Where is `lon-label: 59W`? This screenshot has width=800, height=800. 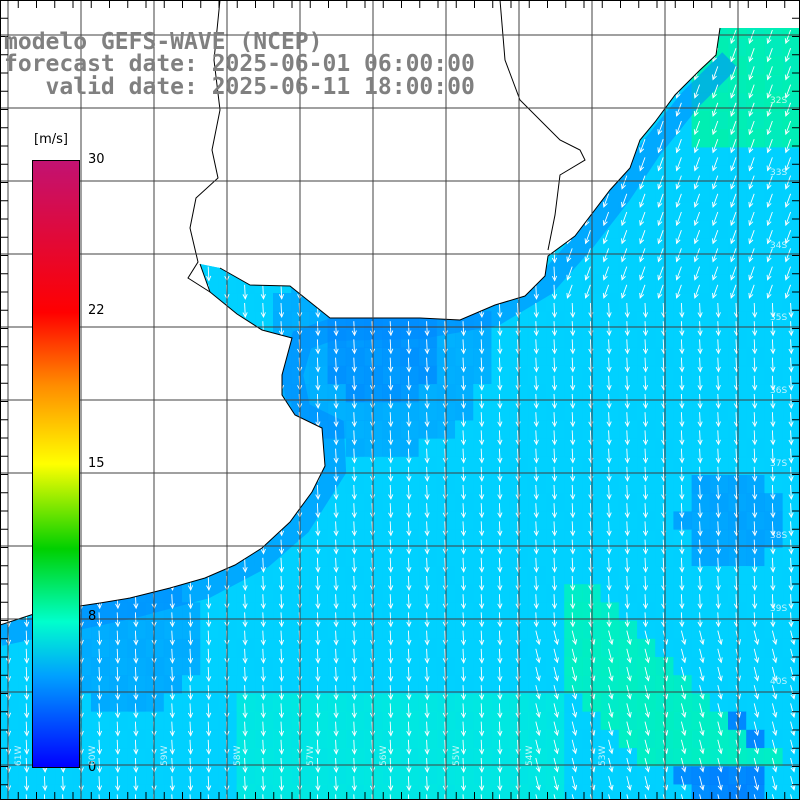
lon-label: 59W is located at coordinates (165, 755).